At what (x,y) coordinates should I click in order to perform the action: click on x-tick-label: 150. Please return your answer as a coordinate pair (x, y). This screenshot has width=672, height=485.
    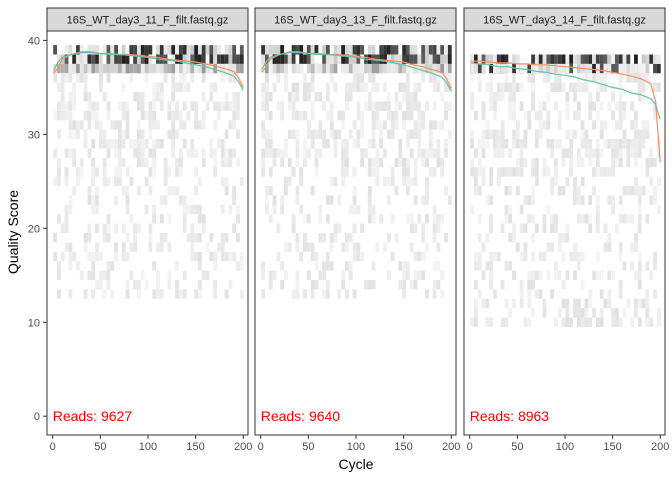
    Looking at the image, I should click on (403, 447).